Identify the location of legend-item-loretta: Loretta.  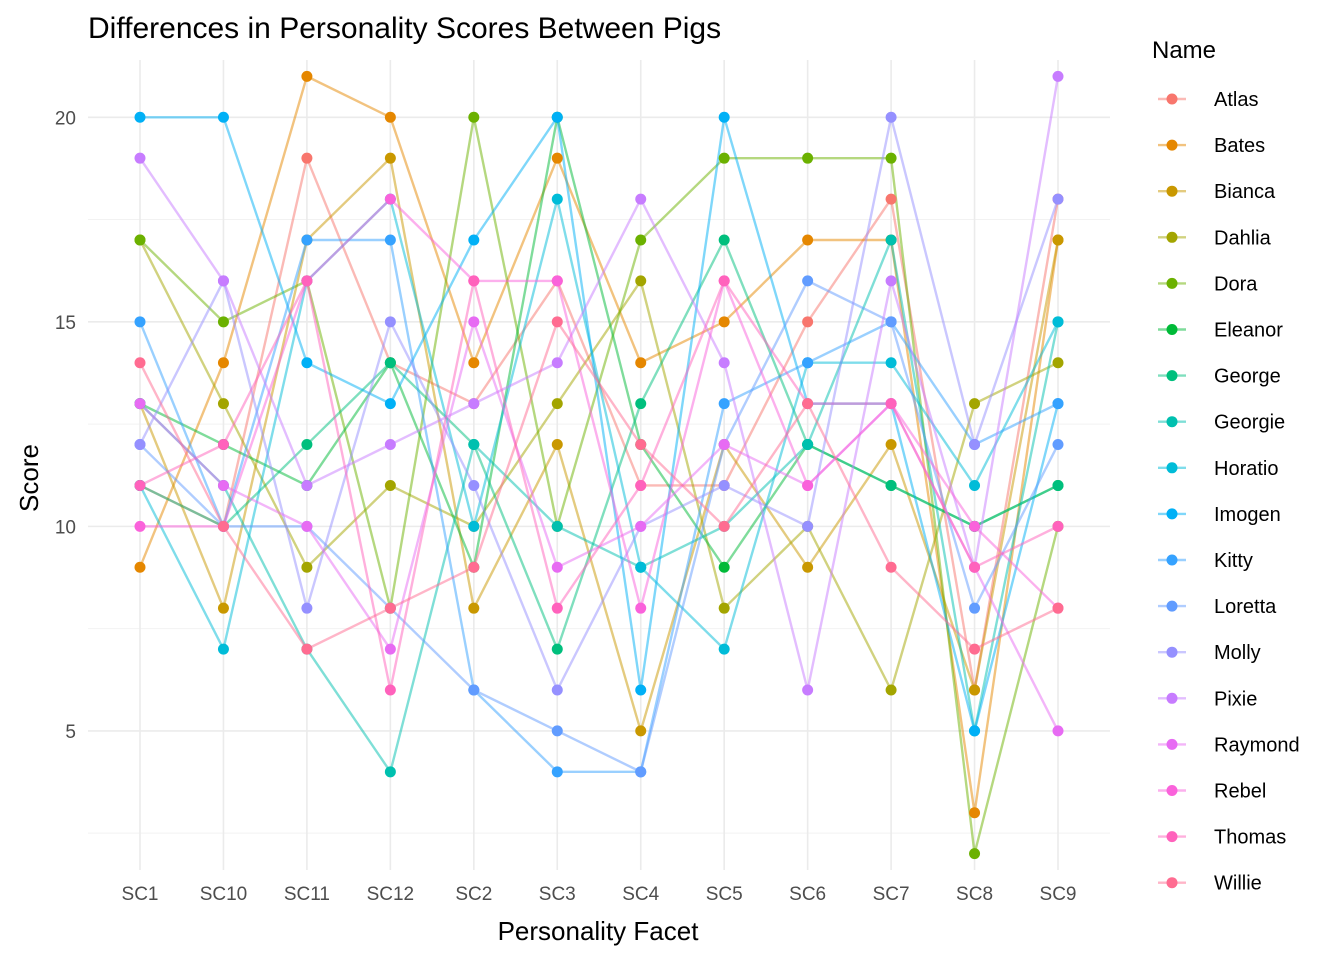
(1217, 607).